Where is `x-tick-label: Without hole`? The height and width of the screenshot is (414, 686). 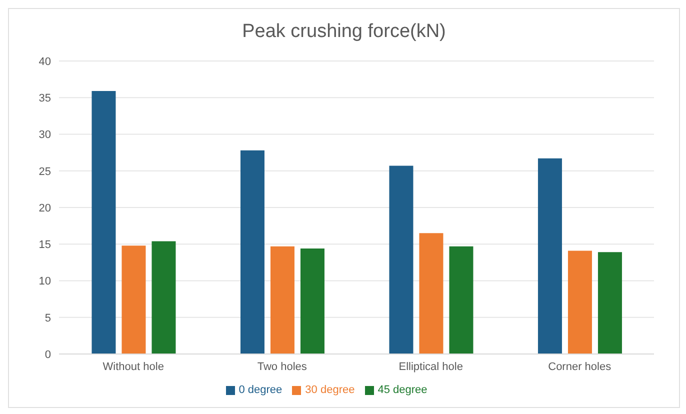
x-tick-label: Without hole is located at coordinates (133, 366).